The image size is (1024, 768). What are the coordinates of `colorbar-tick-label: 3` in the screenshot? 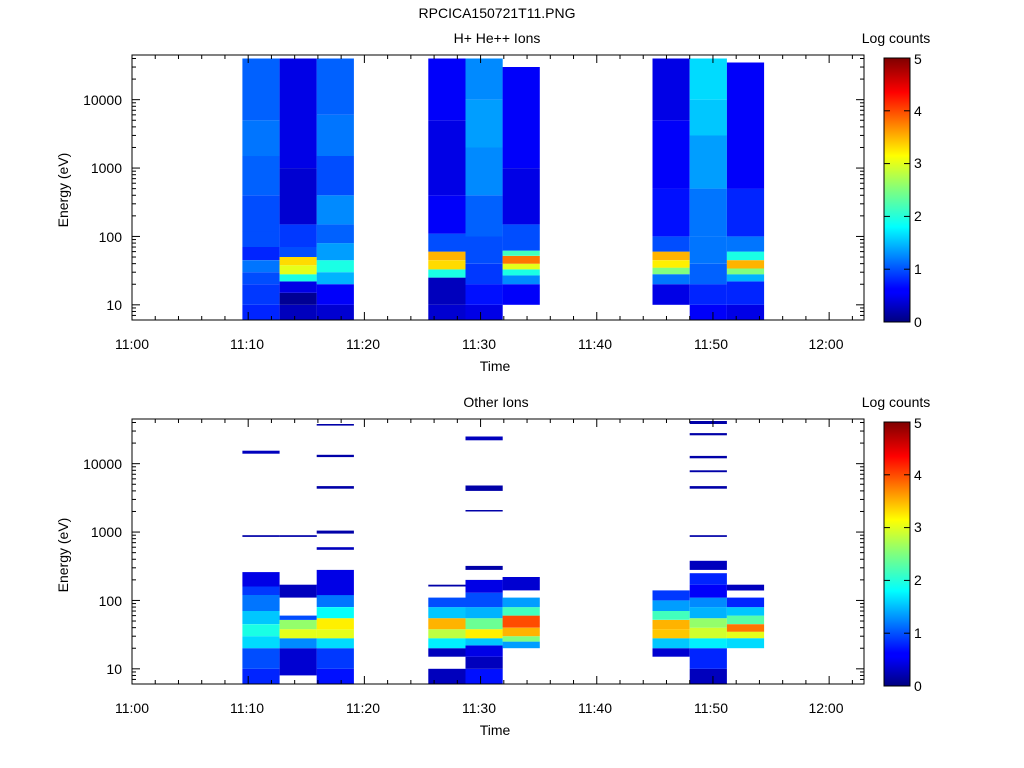 It's located at (918, 527).